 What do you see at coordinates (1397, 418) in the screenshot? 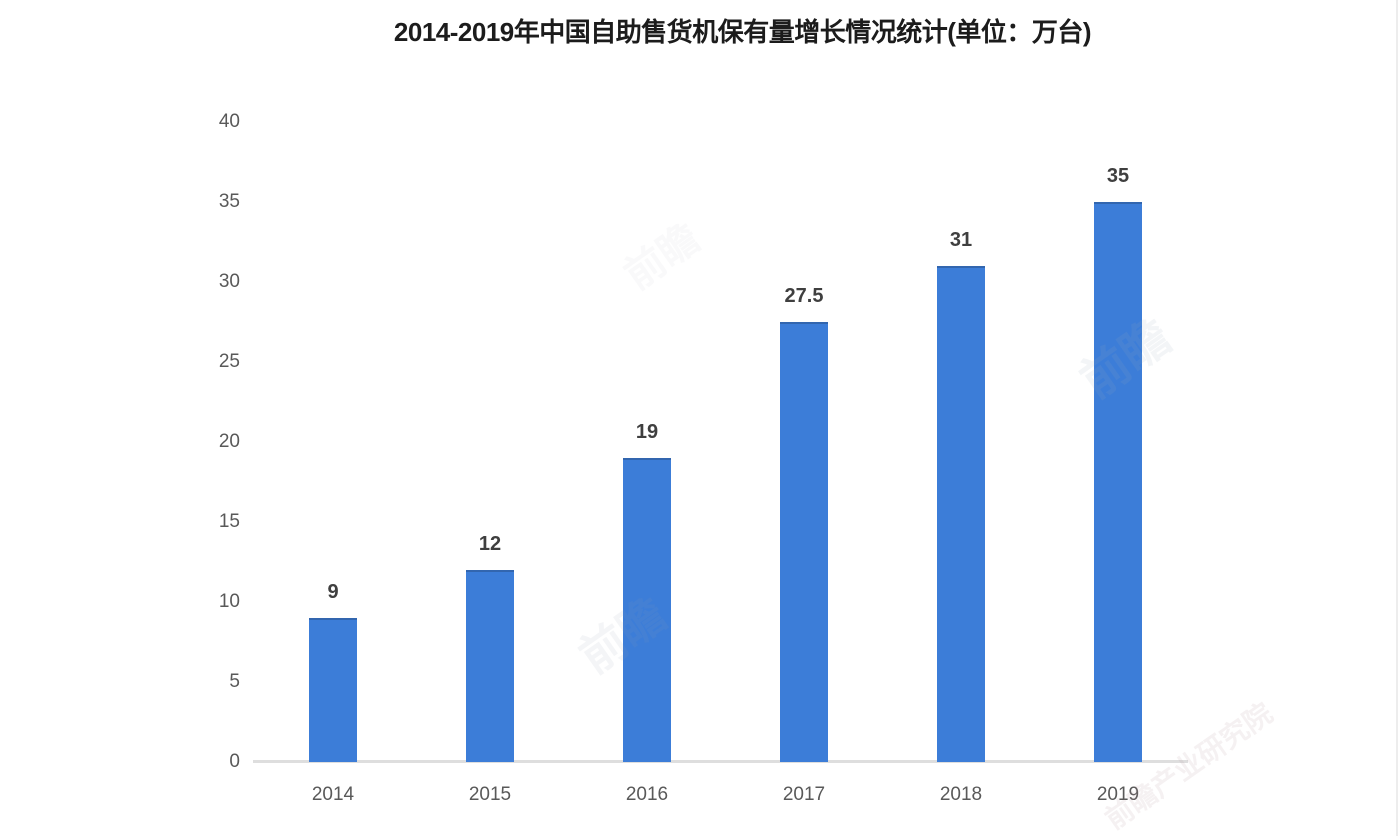
I see `image-edge-divider` at bounding box center [1397, 418].